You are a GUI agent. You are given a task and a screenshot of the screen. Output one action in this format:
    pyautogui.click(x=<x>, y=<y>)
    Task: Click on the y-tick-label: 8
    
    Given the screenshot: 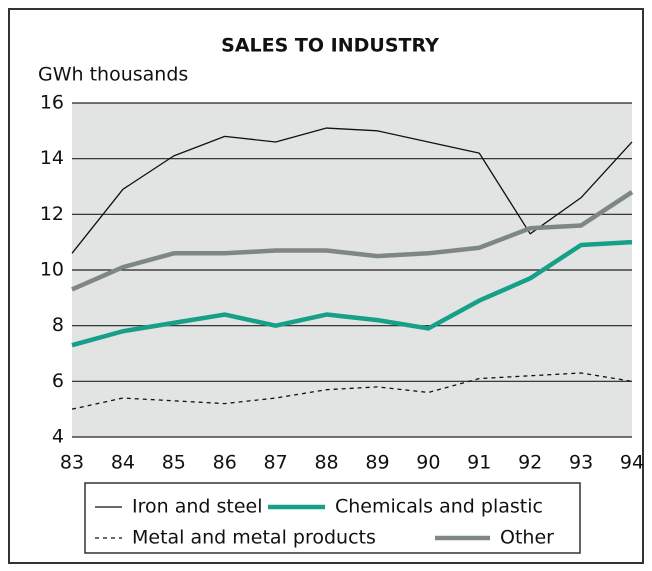 What is the action you would take?
    pyautogui.click(x=58, y=325)
    